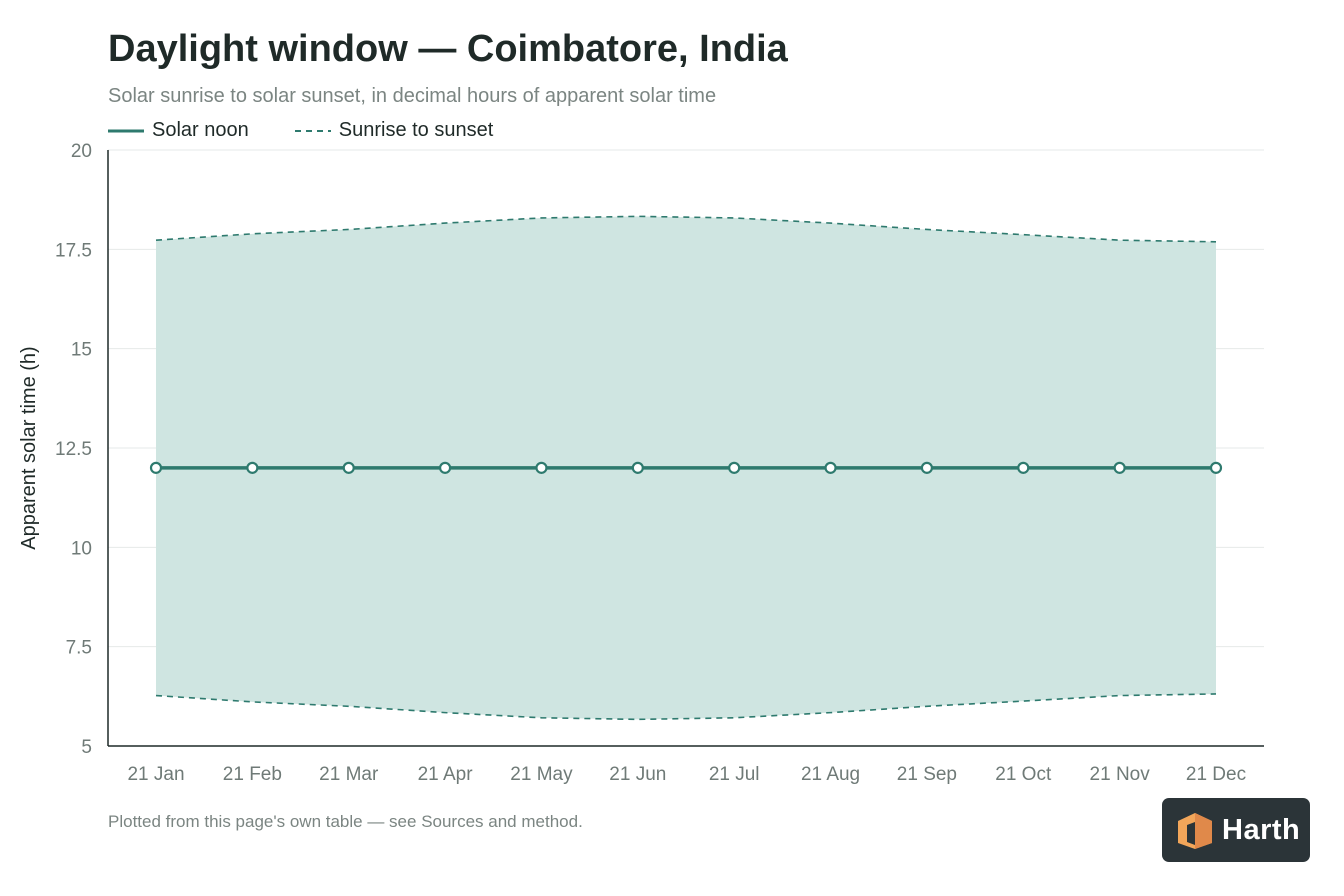  What do you see at coordinates (416, 130) in the screenshot?
I see `legend-label-sunrise-sunset: Sunrise to sunset` at bounding box center [416, 130].